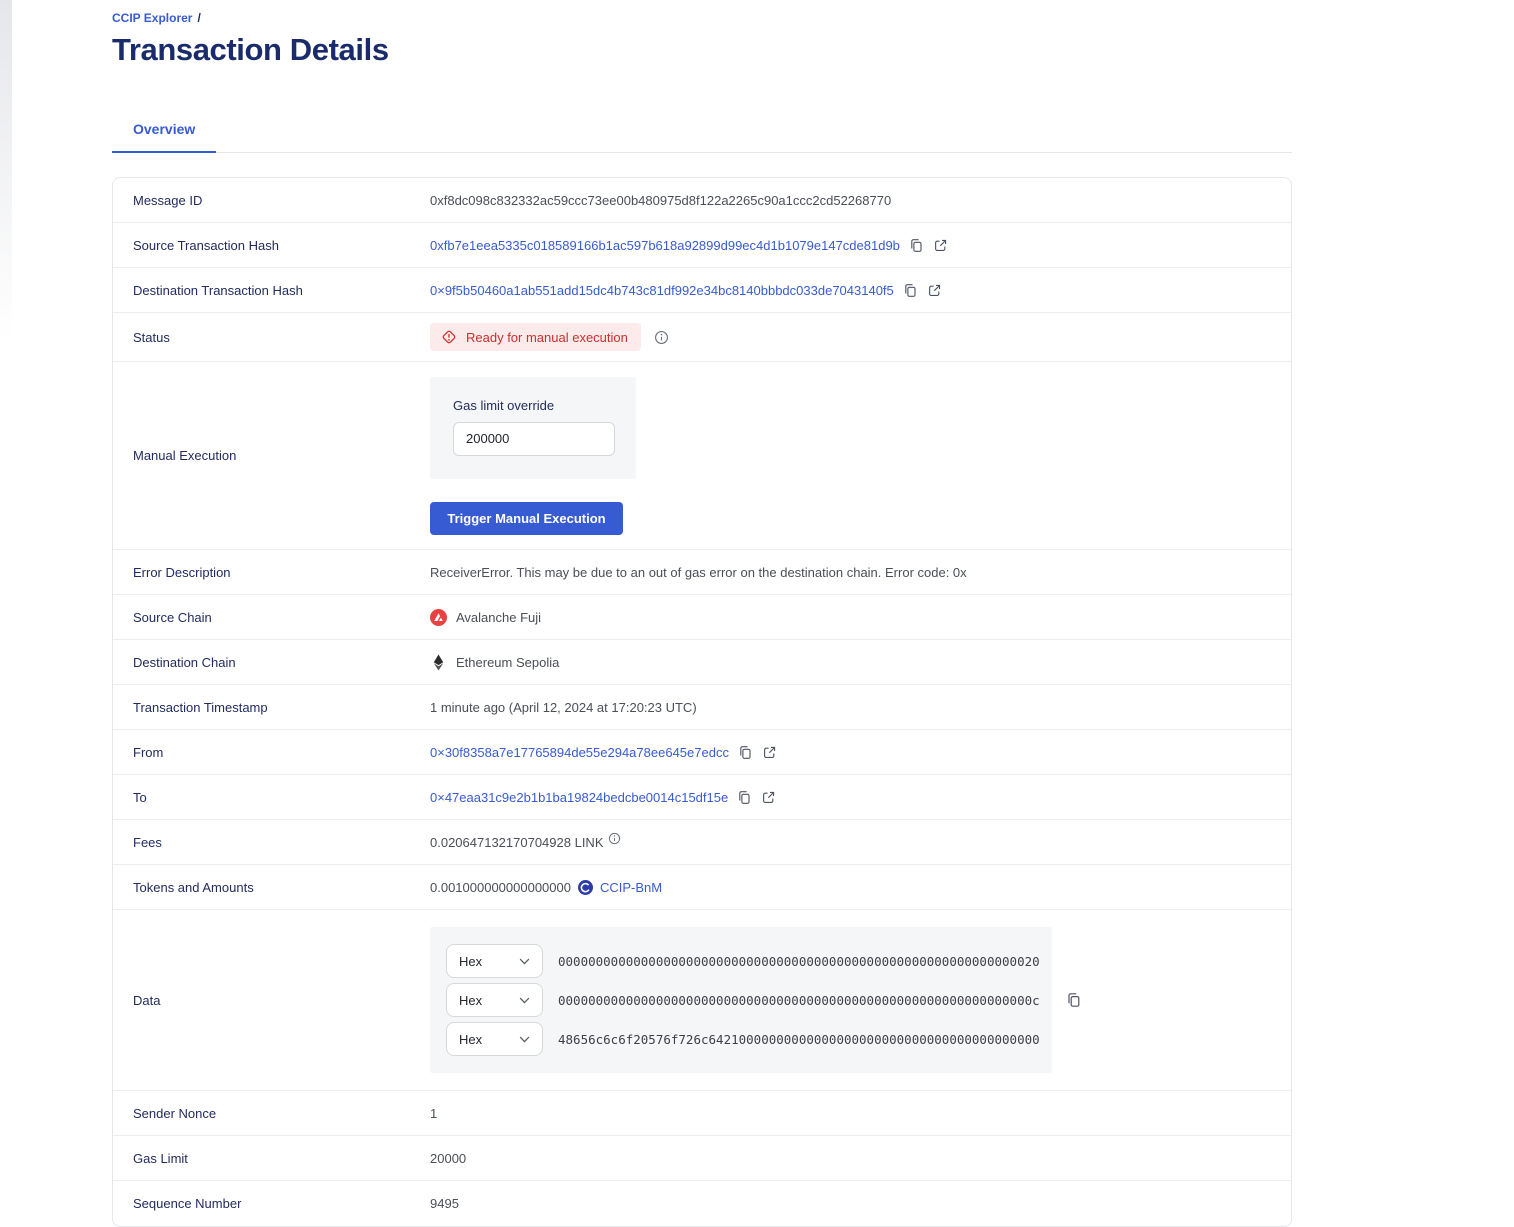  Describe the element at coordinates (187, 1203) in the screenshot. I see `sequence-number-label: Sequence Number` at that location.